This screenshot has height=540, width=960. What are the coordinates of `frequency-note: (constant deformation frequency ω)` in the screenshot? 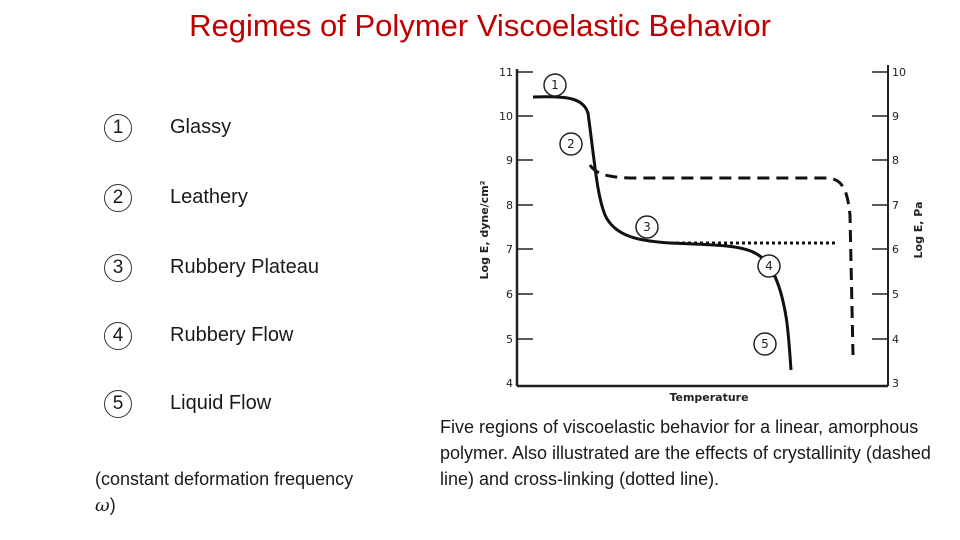 It's located at (225, 492).